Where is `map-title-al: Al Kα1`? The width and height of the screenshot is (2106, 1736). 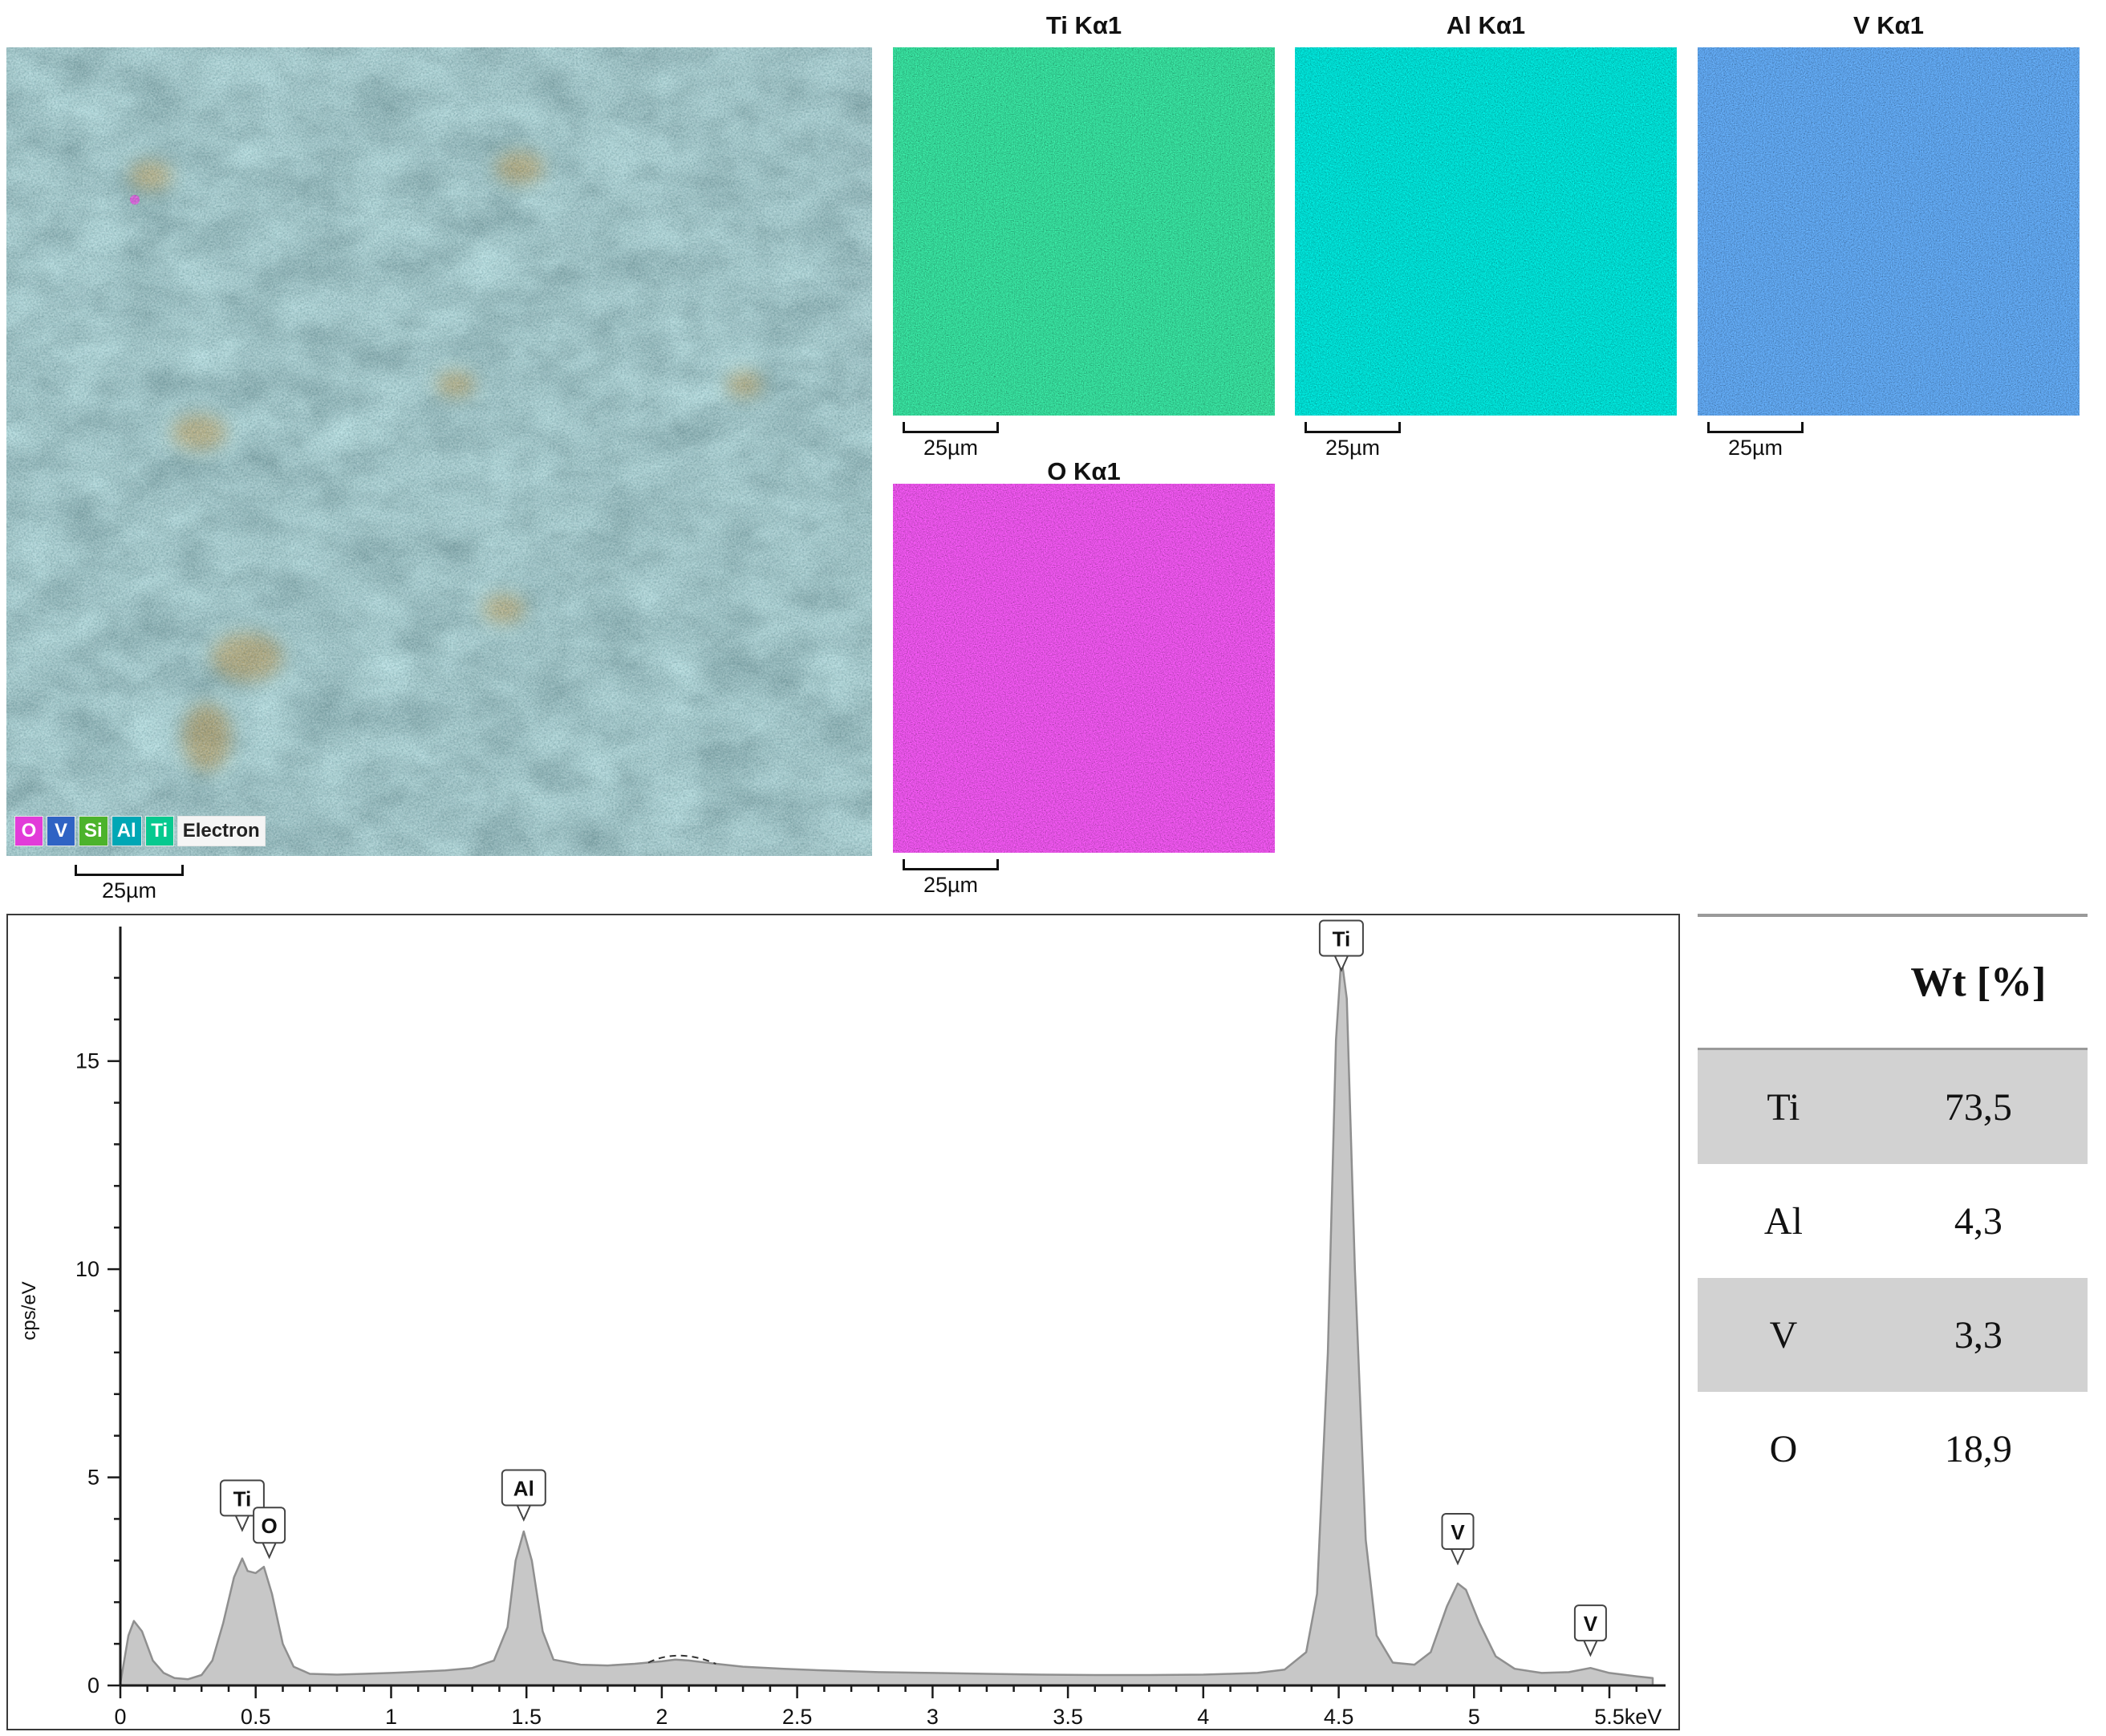 map-title-al: Al Kα1 is located at coordinates (1486, 25).